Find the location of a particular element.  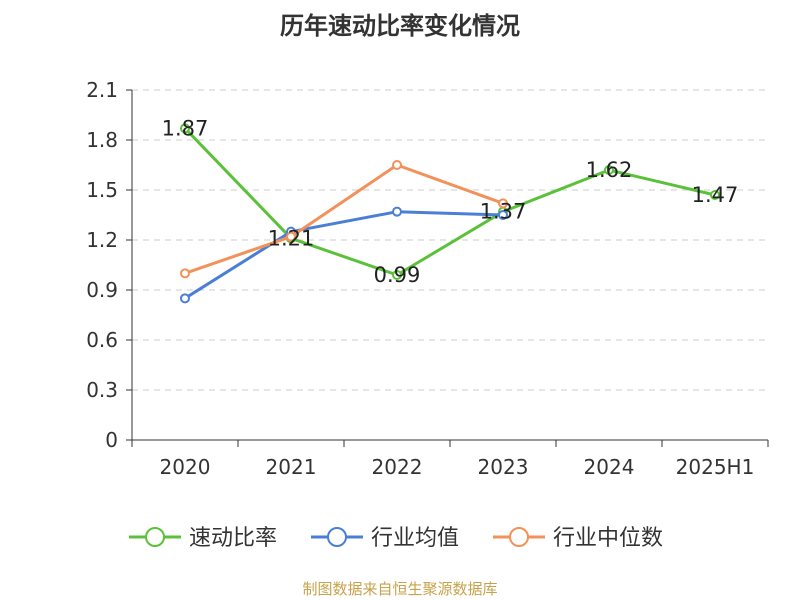

data-label: 1.87 is located at coordinates (185, 128).